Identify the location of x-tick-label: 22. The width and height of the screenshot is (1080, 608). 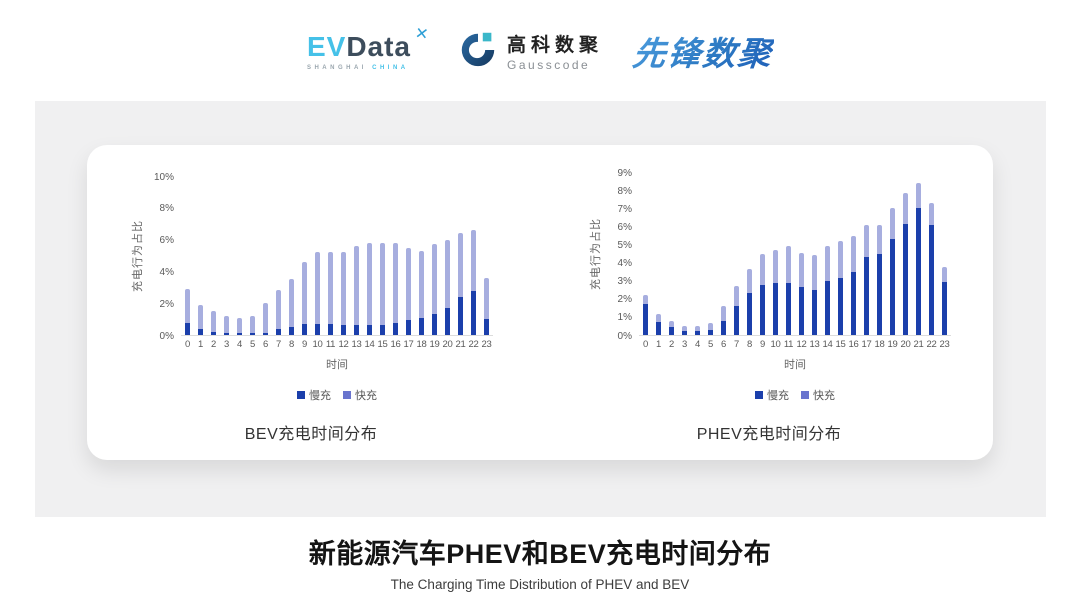
(931, 344).